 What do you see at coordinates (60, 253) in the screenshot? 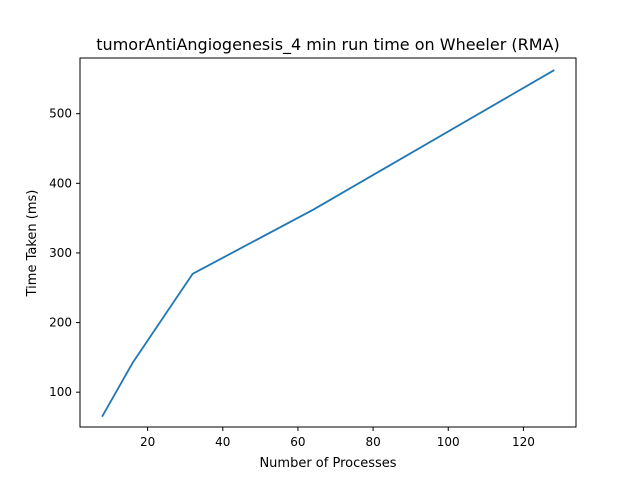
I see `y-tick-label: 300` at bounding box center [60, 253].